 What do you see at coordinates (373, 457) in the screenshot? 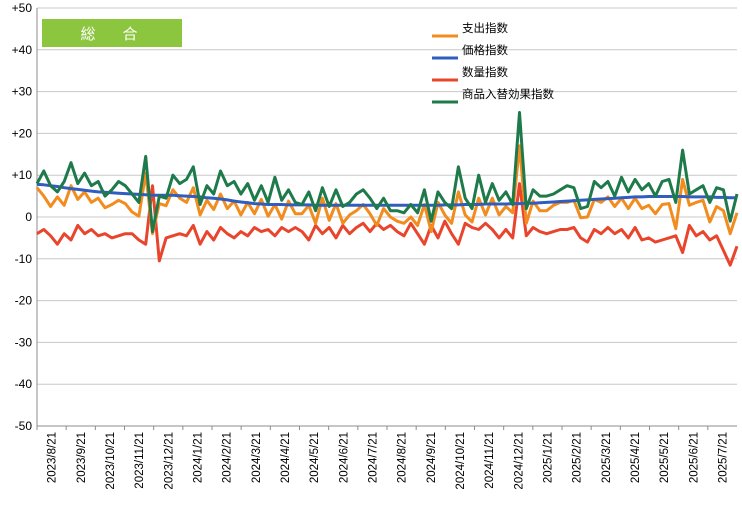
I see `x-tick-label: 2024/7/21` at bounding box center [373, 457].